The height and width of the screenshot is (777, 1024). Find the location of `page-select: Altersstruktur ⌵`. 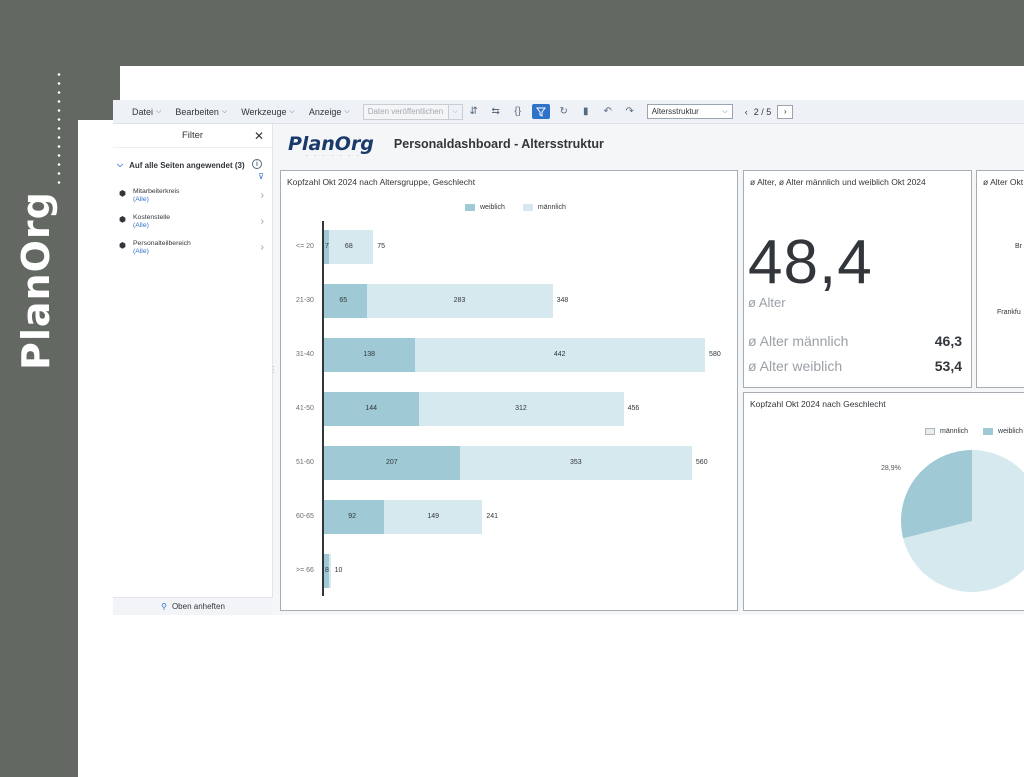

page-select: Altersstruktur ⌵ is located at coordinates (689, 111).